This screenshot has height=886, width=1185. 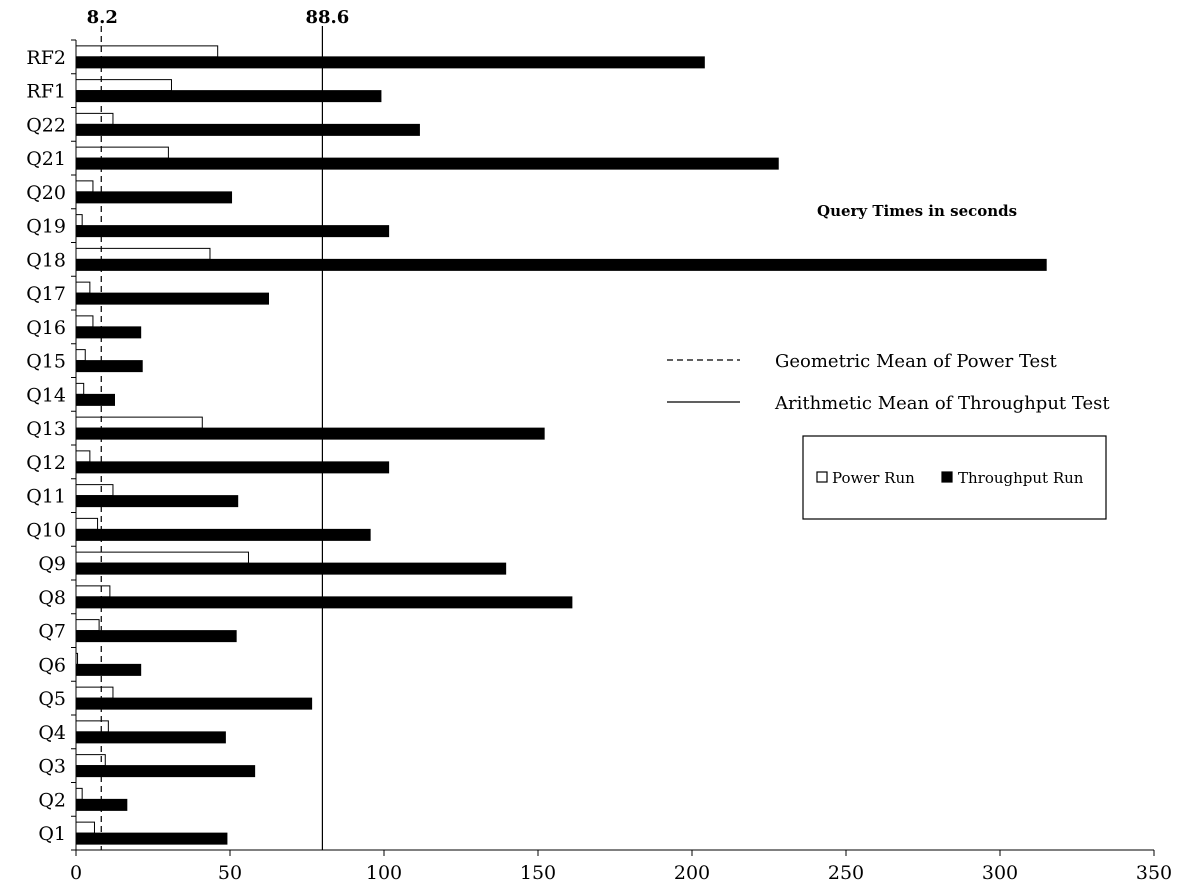 I want to click on arithmetic-mean-legend-label: Arithmetic Mean of Throughput Test, so click(x=942, y=403).